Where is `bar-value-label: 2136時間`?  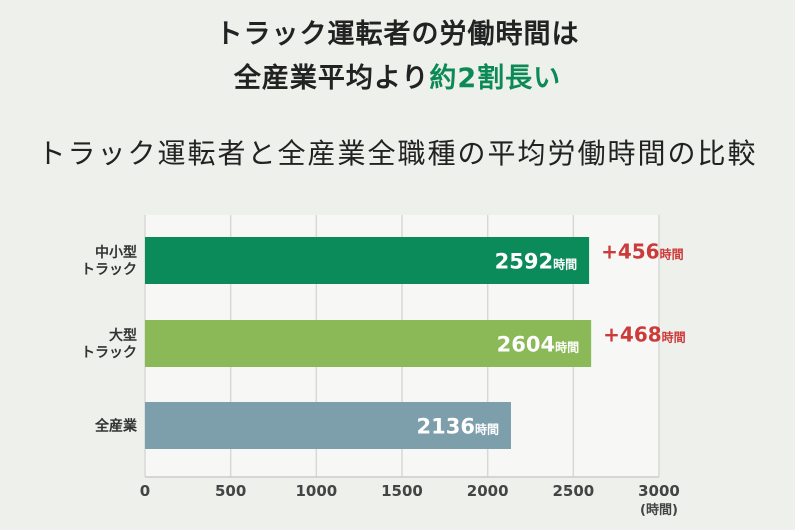
bar-value-label: 2136時間 is located at coordinates (457, 427).